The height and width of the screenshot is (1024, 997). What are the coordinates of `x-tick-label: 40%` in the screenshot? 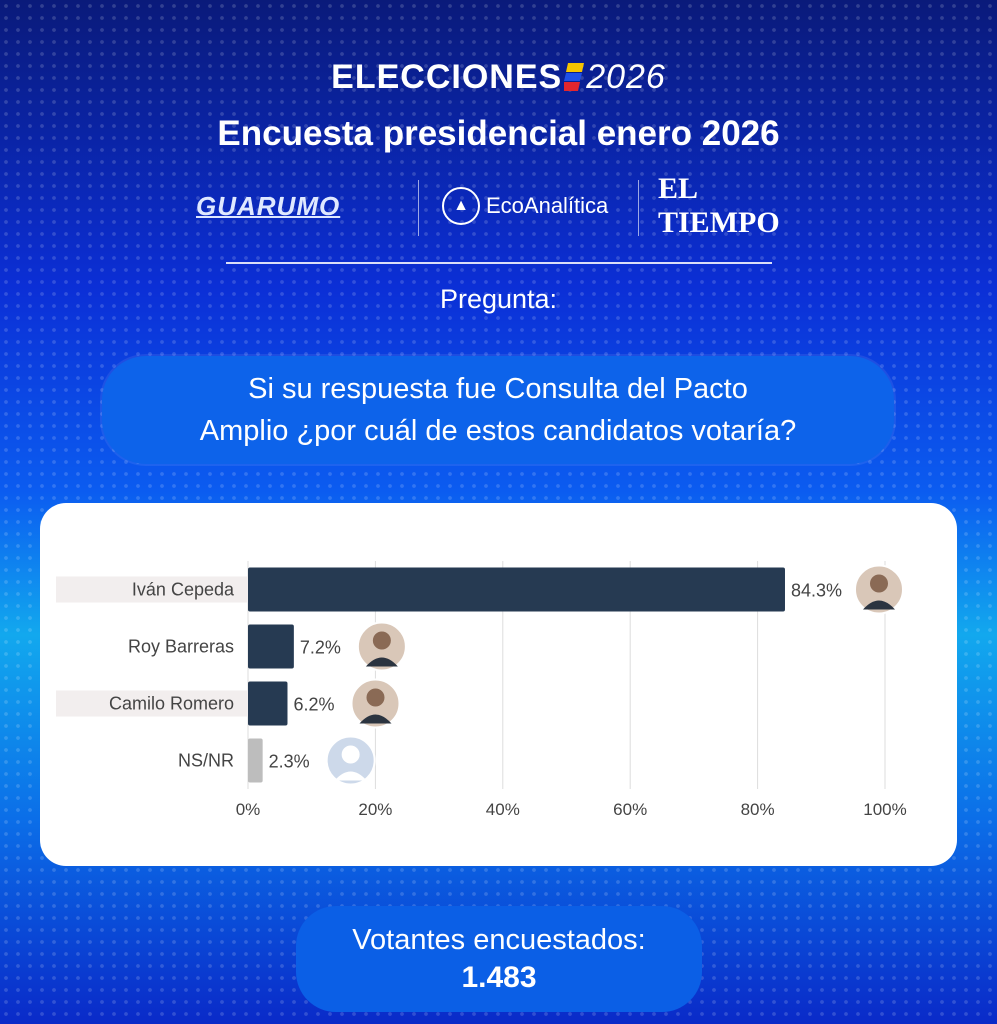 It's located at (503, 809).